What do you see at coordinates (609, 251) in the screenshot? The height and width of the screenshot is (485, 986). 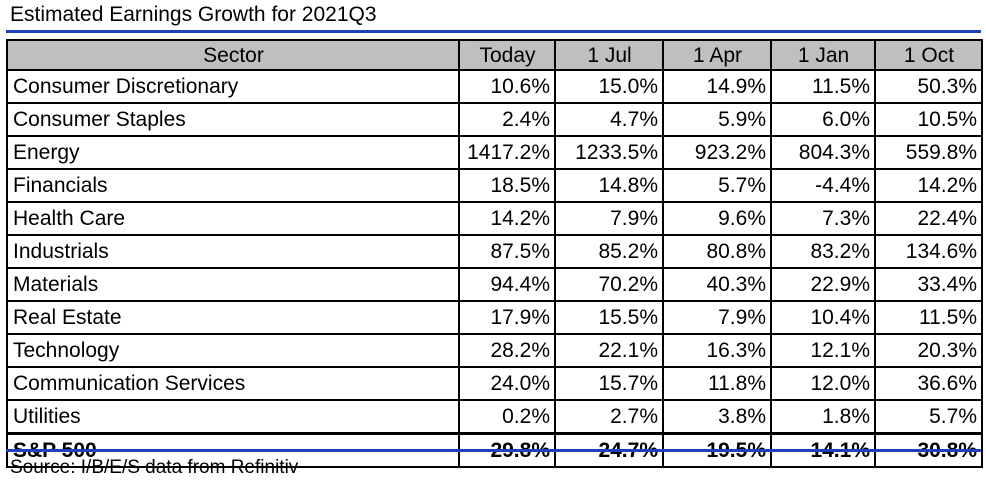 I see `value-cell: 85.2%` at bounding box center [609, 251].